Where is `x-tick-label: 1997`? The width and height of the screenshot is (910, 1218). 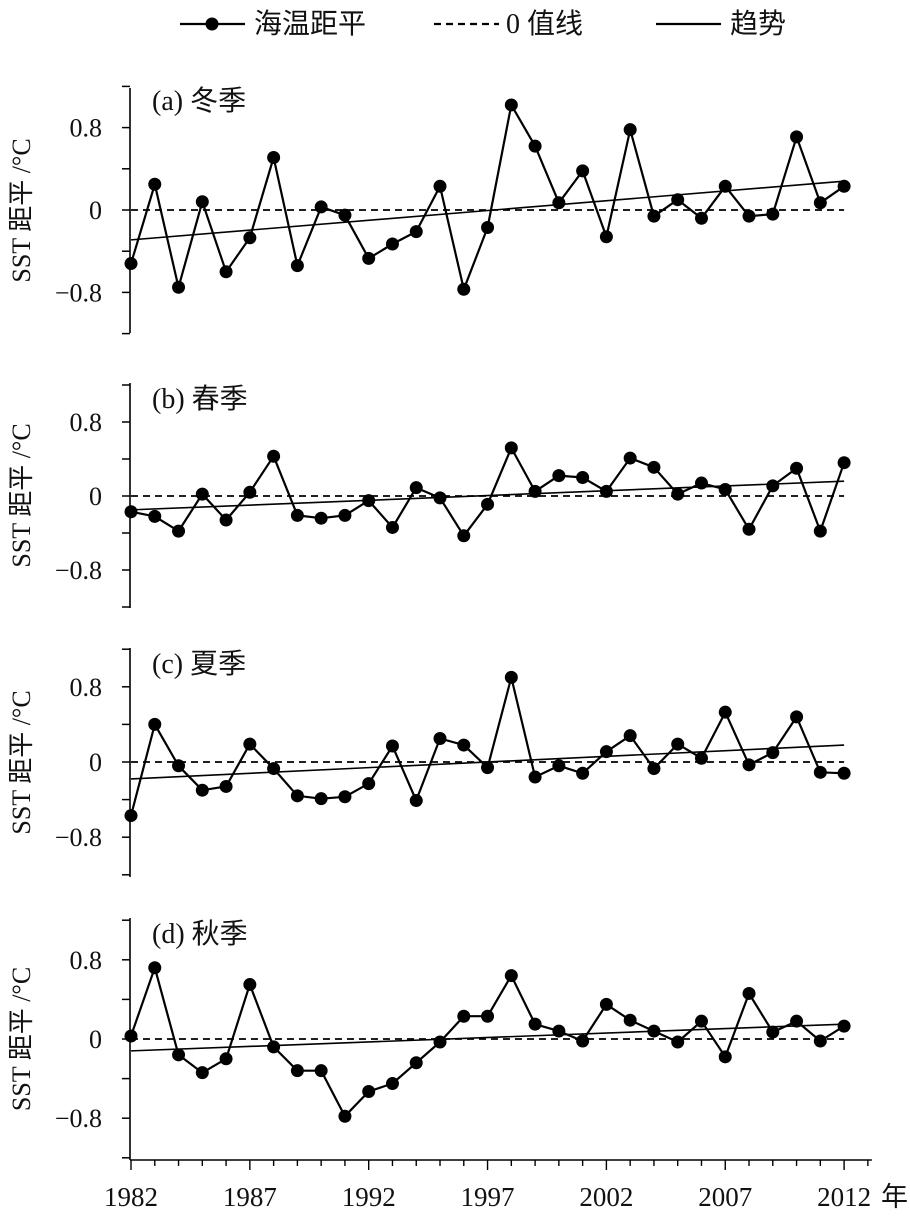 x-tick-label: 1997 is located at coordinates (488, 1197).